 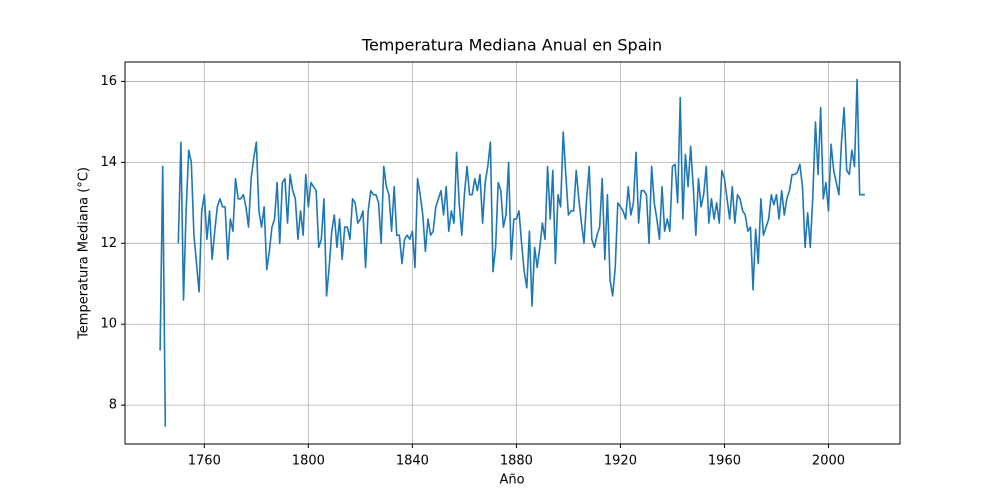 What do you see at coordinates (204, 461) in the screenshot?
I see `x-tick-label: 1760` at bounding box center [204, 461].